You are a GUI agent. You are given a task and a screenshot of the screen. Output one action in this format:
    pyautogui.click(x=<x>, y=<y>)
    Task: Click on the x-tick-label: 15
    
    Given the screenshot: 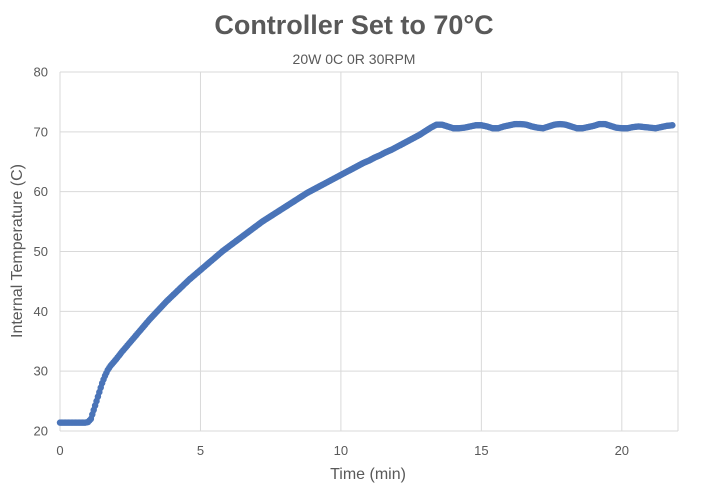 What is the action you would take?
    pyautogui.click(x=481, y=450)
    